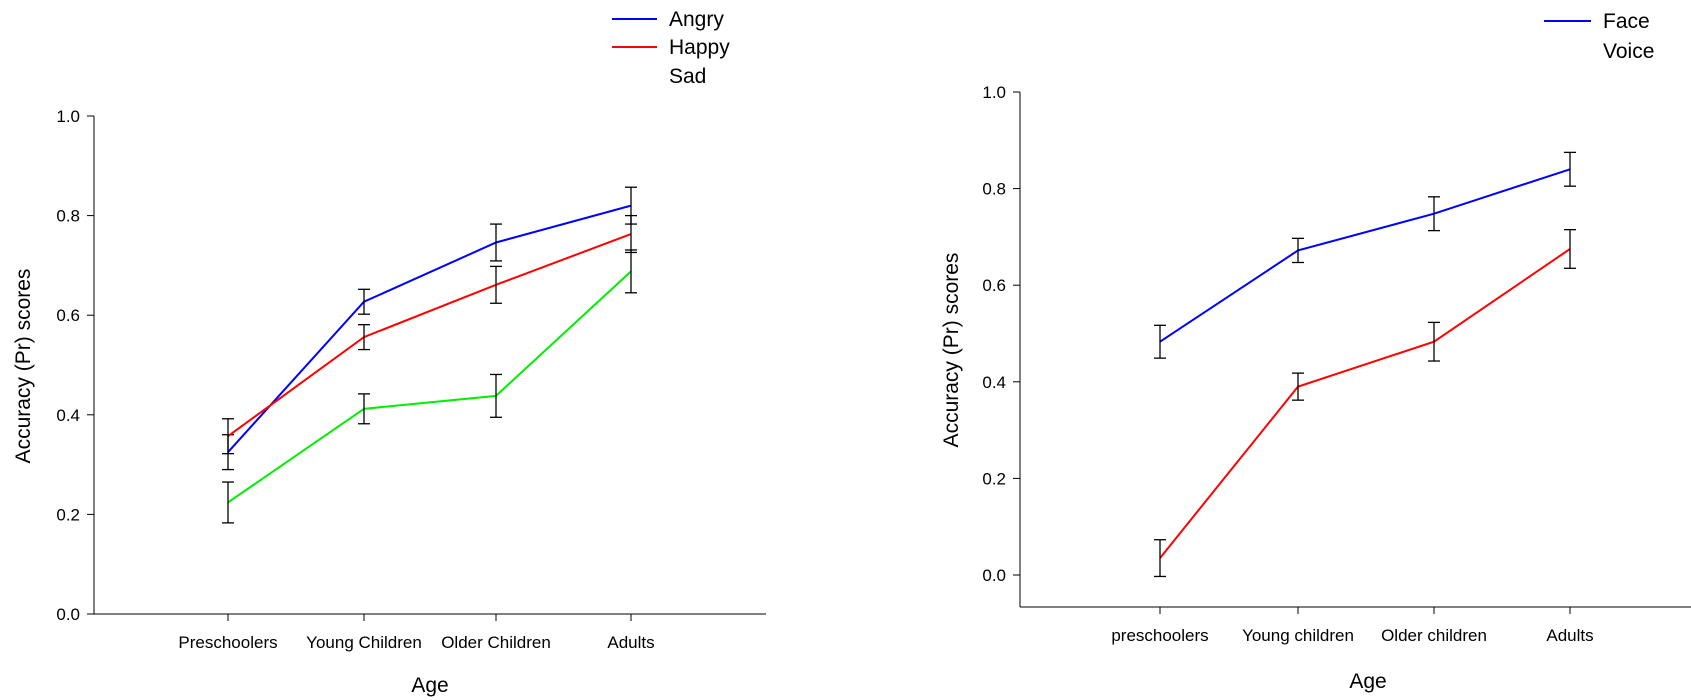  Describe the element at coordinates (1599, 36) in the screenshot. I see `legend: Face Voice` at that location.